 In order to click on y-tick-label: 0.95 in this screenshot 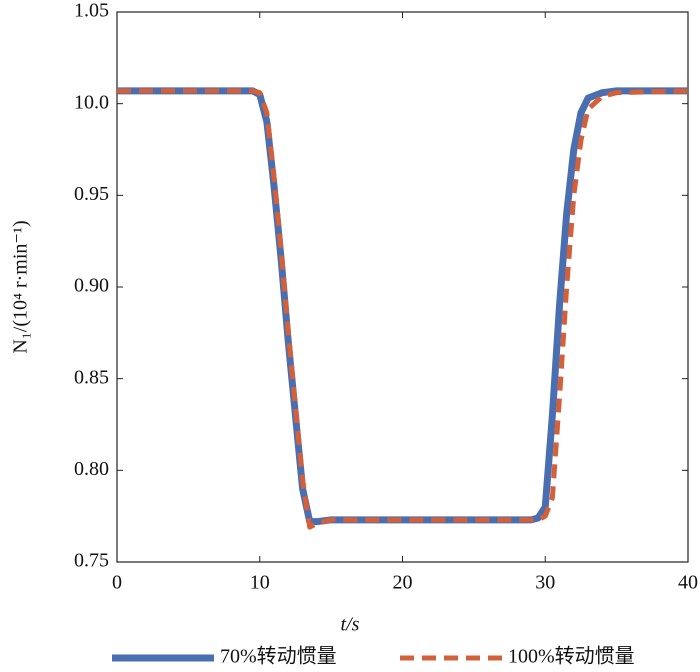, I will do `click(91, 194)`.